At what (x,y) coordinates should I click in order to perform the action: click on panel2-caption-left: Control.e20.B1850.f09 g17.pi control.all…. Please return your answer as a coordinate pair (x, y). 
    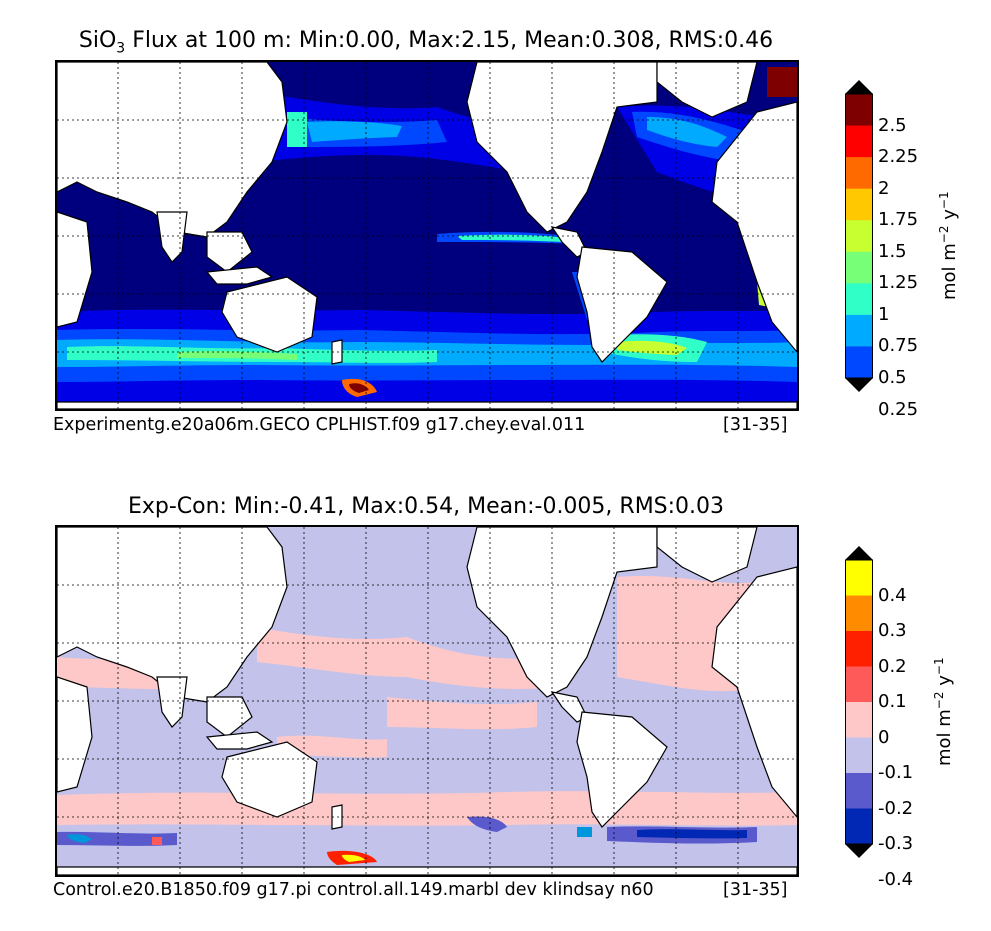
    Looking at the image, I should click on (353, 890).